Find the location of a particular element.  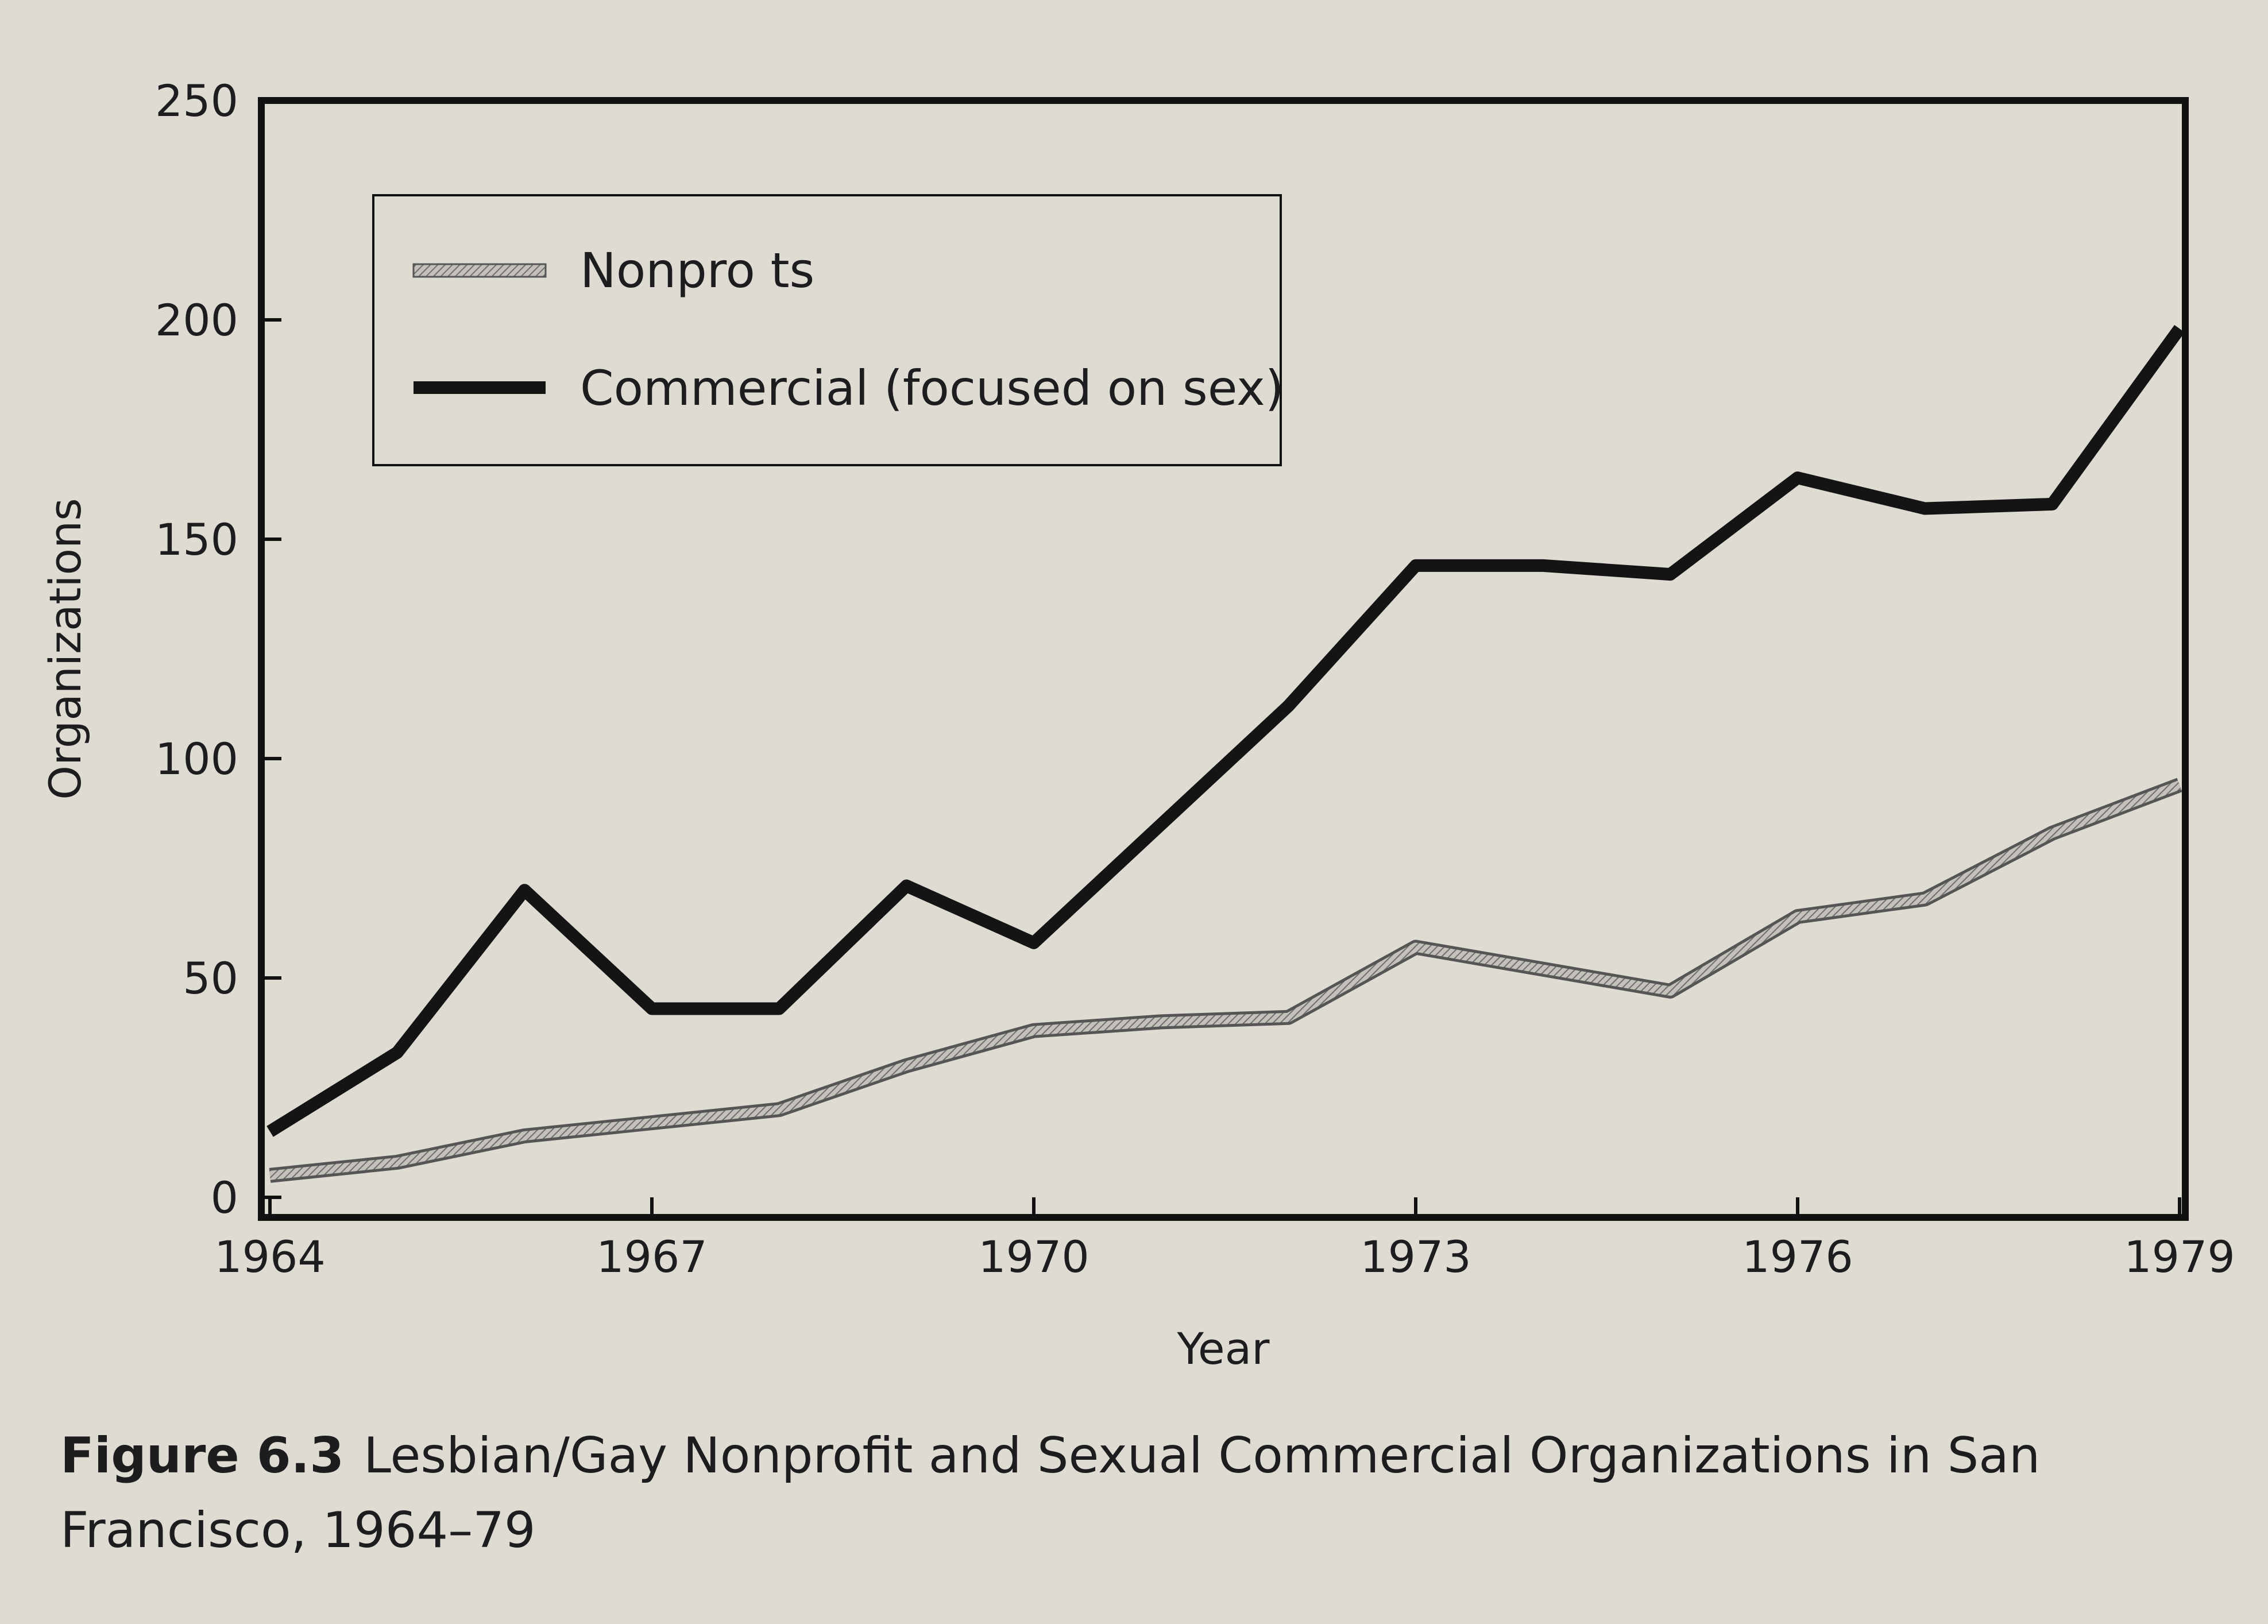

y-tick-label: 100 is located at coordinates (197, 758).